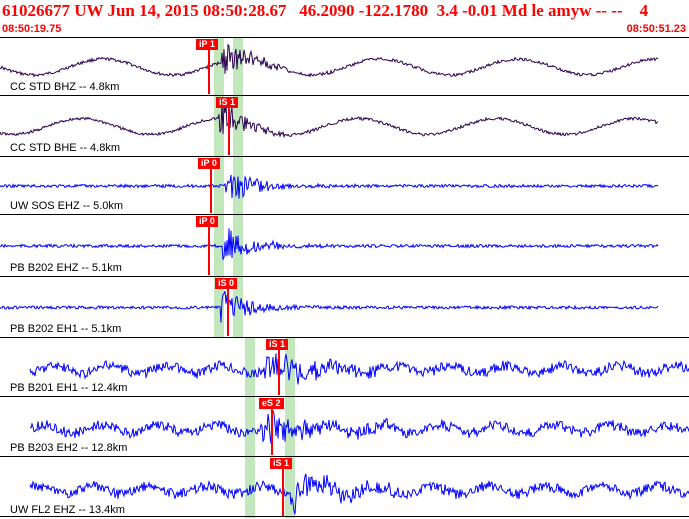  What do you see at coordinates (65, 148) in the screenshot?
I see `station-label: CC STD BHE -- 4.8km` at bounding box center [65, 148].